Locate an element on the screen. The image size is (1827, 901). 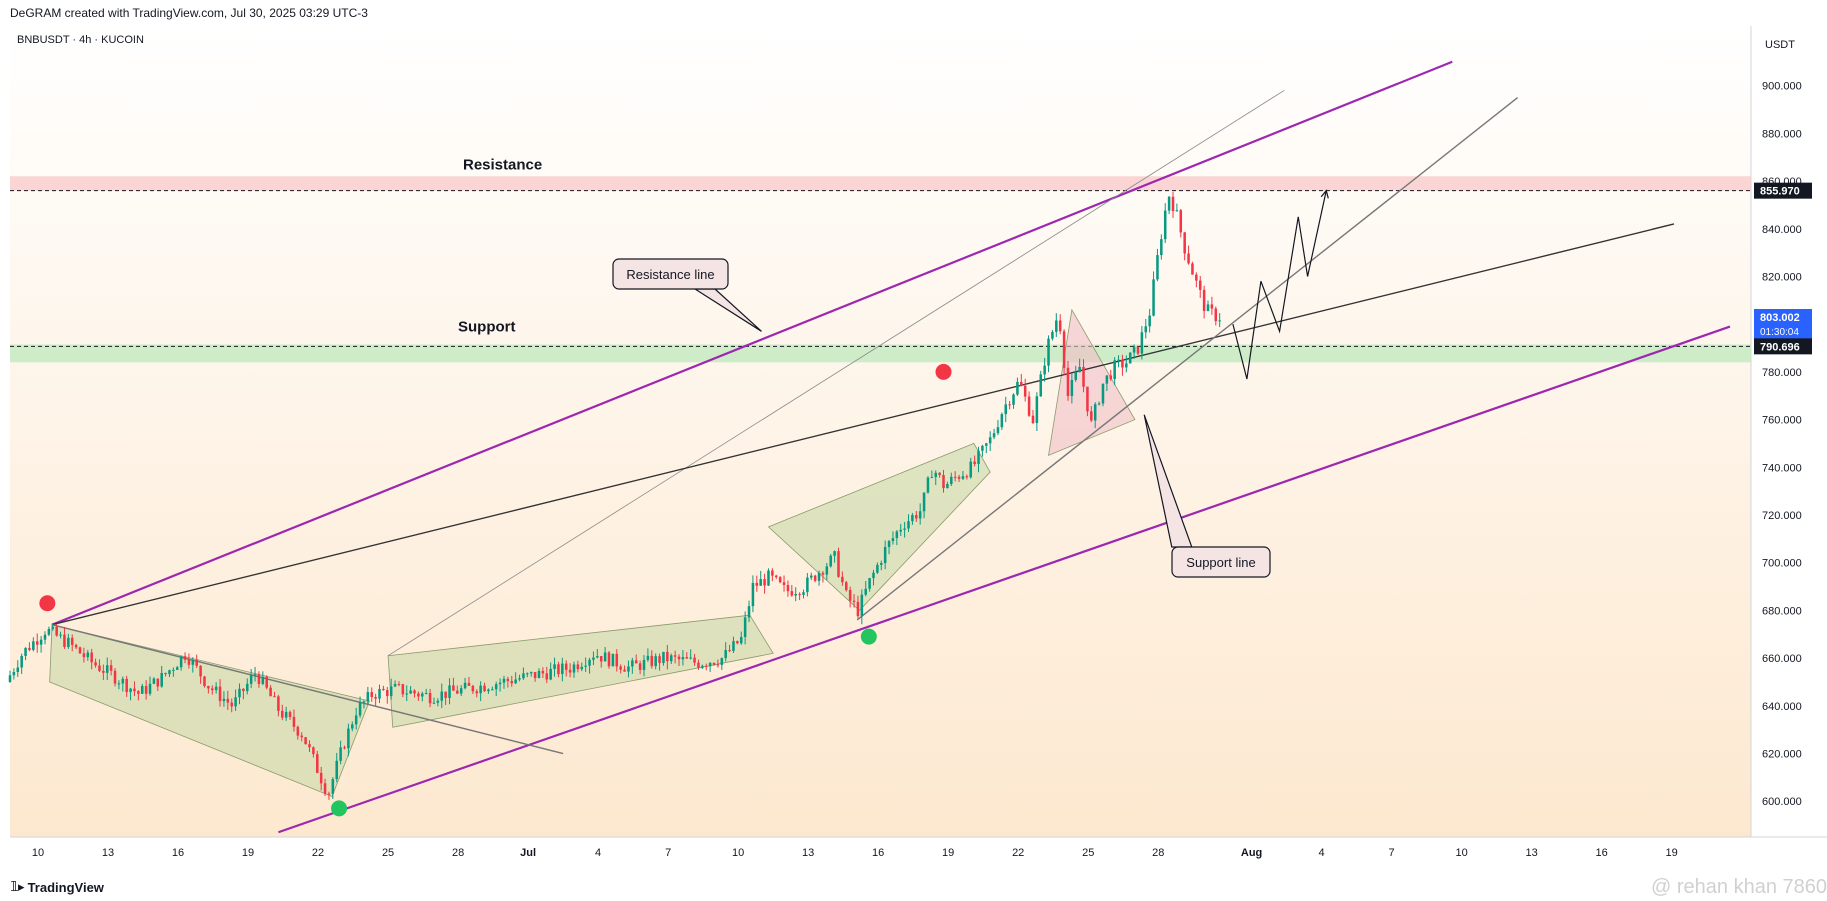
x-tick-label: 16 is located at coordinates (178, 853).